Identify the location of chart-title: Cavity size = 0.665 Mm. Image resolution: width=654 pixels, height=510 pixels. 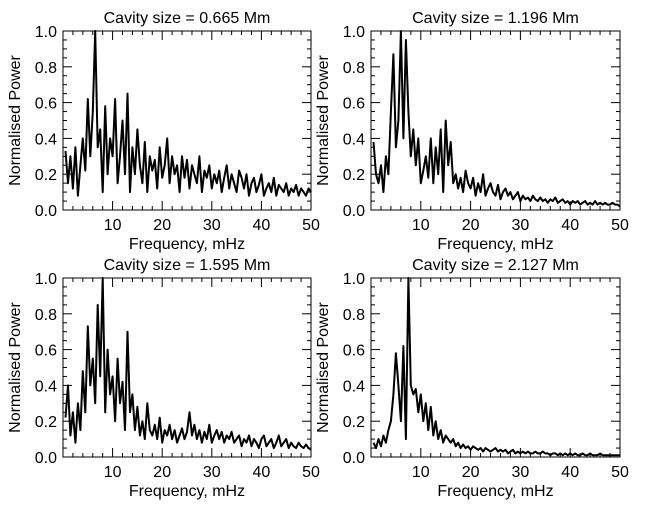
(187, 18).